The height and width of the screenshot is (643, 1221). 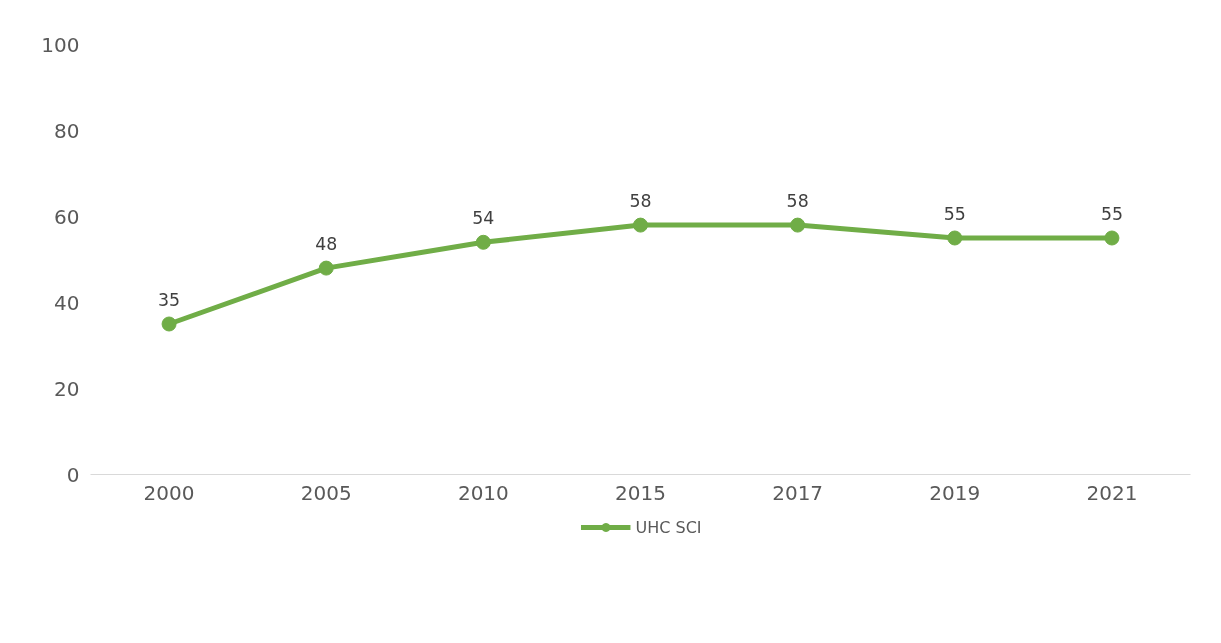 What do you see at coordinates (483, 218) in the screenshot?
I see `data-label: 54` at bounding box center [483, 218].